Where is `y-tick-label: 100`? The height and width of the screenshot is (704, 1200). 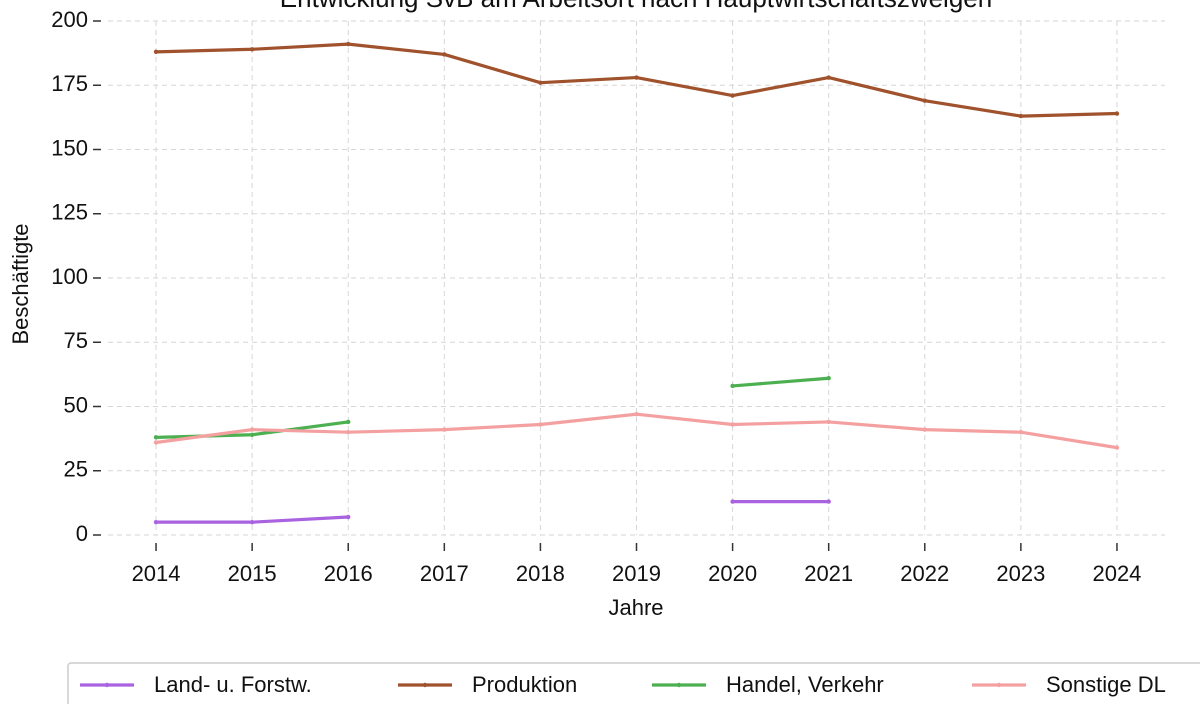 y-tick-label: 100 is located at coordinates (69, 276).